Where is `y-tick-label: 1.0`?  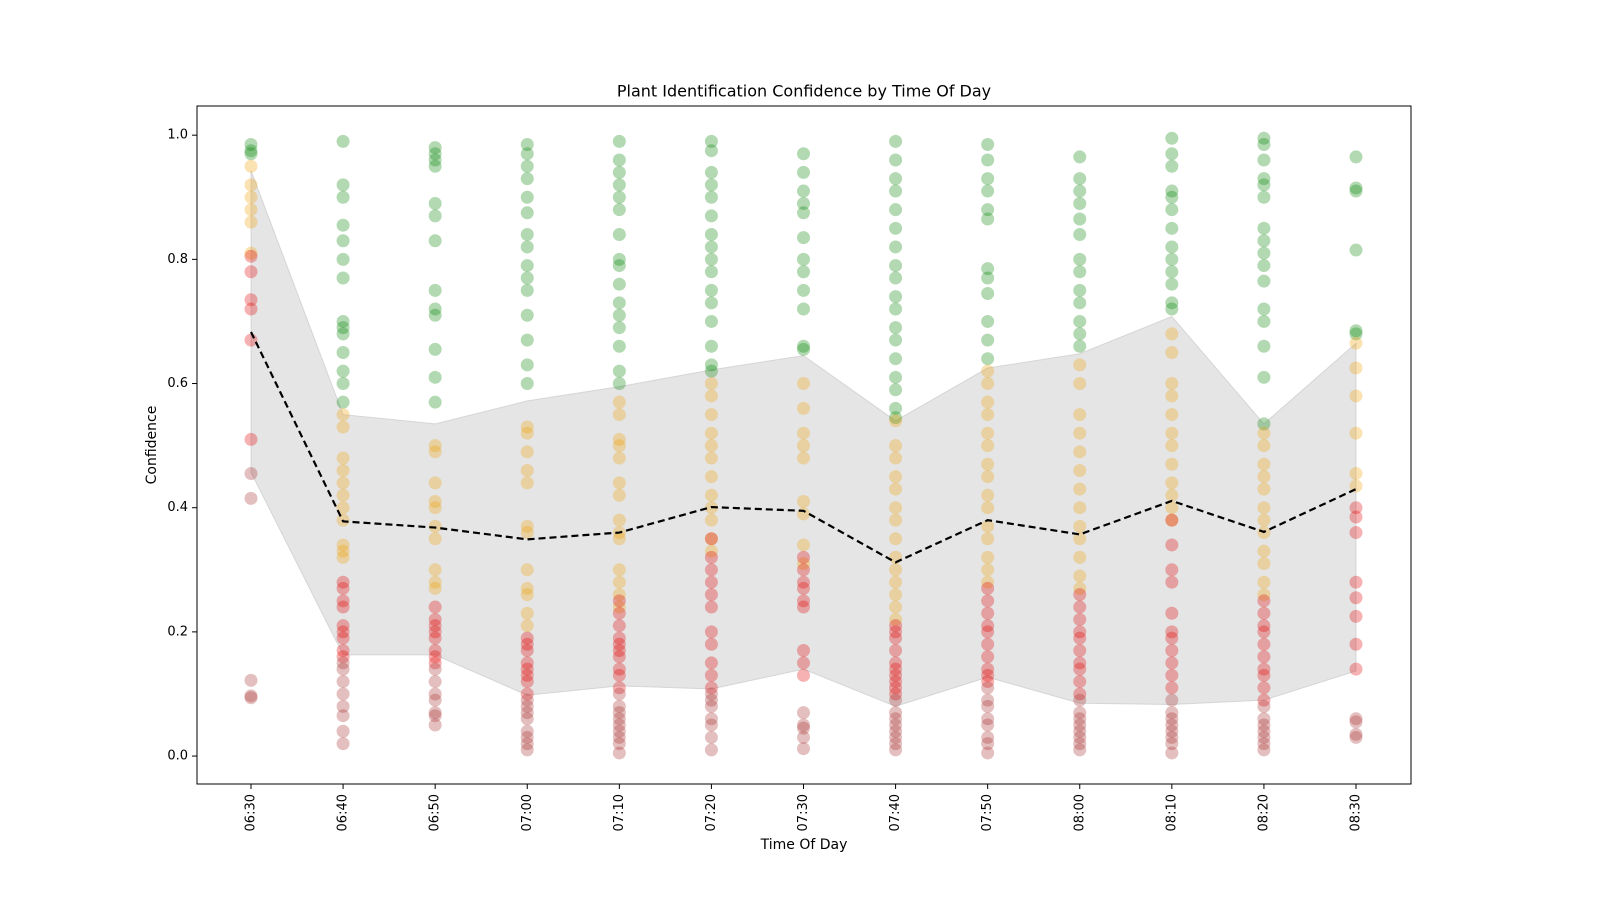 y-tick-label: 1.0 is located at coordinates (177, 135).